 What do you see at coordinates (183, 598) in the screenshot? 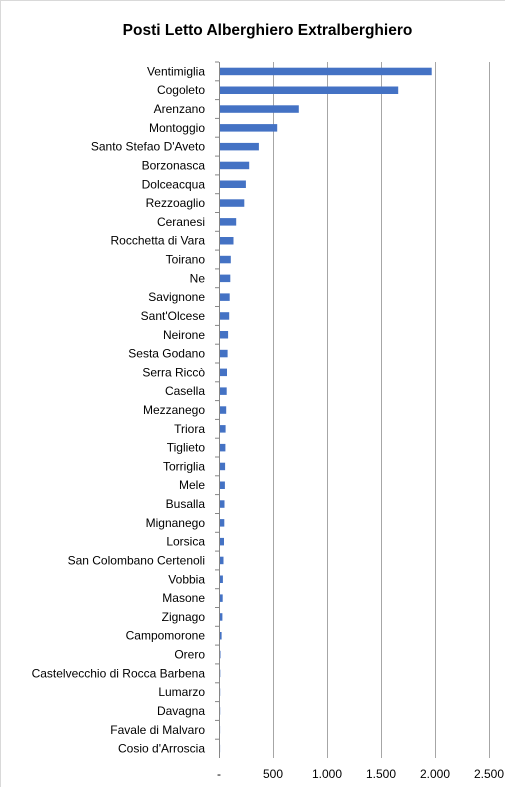
I see `category-label: Masone` at bounding box center [183, 598].